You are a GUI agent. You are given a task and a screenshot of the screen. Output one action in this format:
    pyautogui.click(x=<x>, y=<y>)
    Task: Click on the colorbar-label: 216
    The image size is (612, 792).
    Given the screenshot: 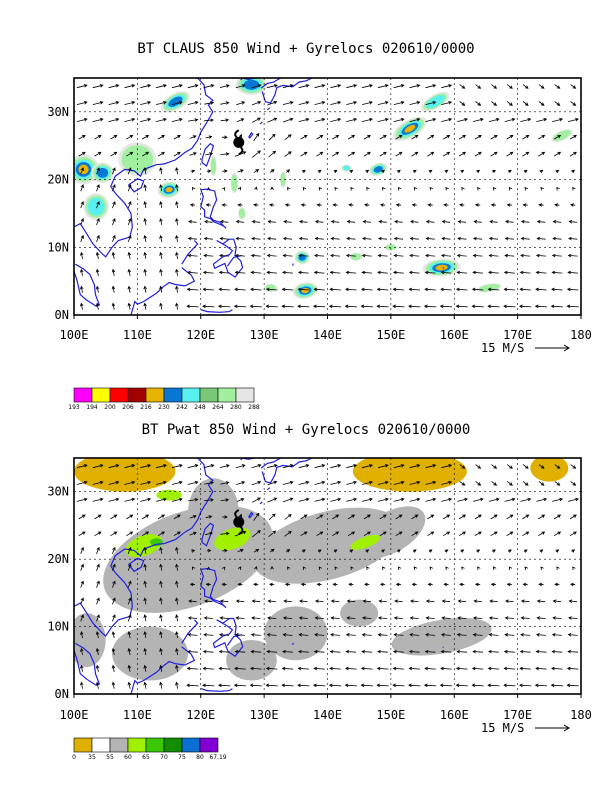 What is the action you would take?
    pyautogui.click(x=146, y=407)
    